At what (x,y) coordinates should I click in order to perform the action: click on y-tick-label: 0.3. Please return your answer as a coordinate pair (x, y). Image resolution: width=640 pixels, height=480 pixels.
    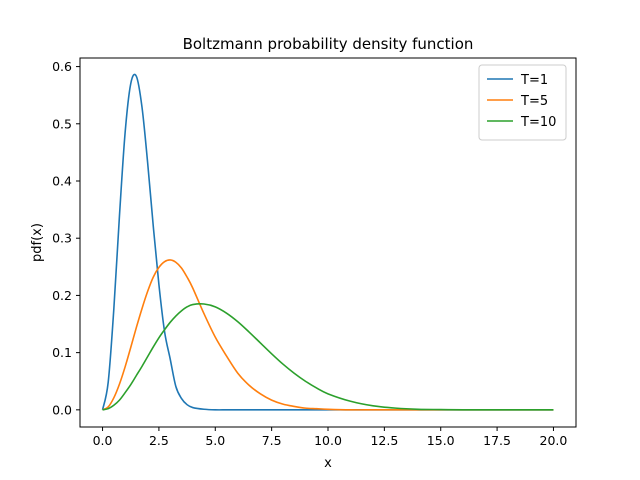
    Looking at the image, I should click on (62, 238).